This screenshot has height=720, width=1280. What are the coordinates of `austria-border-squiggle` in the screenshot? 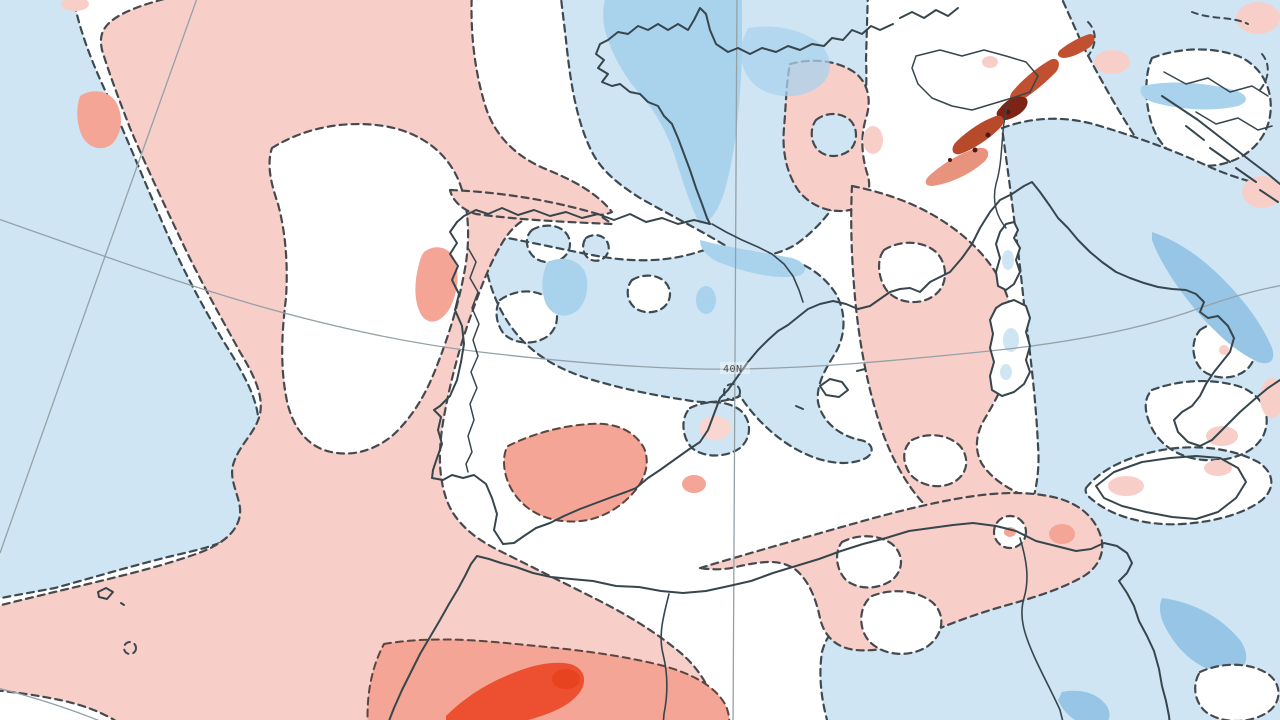 It's located at (1234, 121).